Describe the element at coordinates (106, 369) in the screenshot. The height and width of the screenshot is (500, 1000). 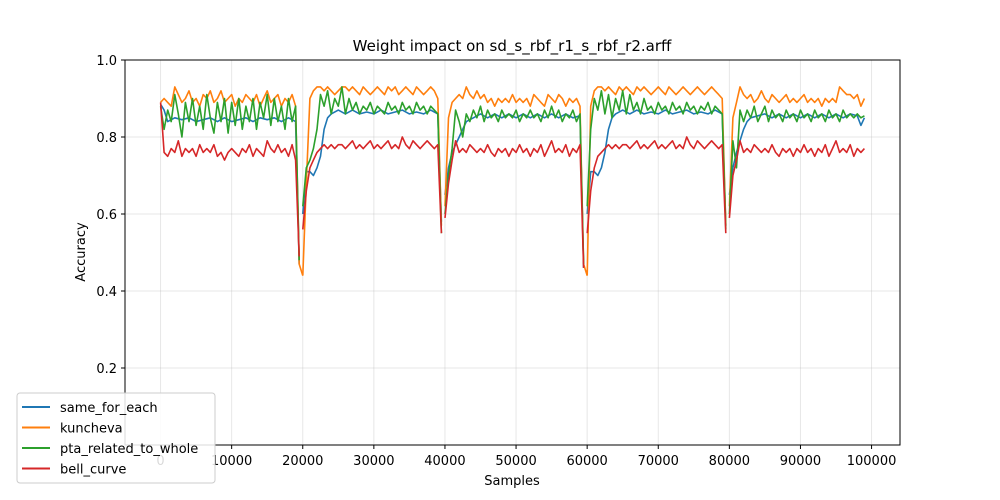
I see `y-tick-label: 0.2` at that location.